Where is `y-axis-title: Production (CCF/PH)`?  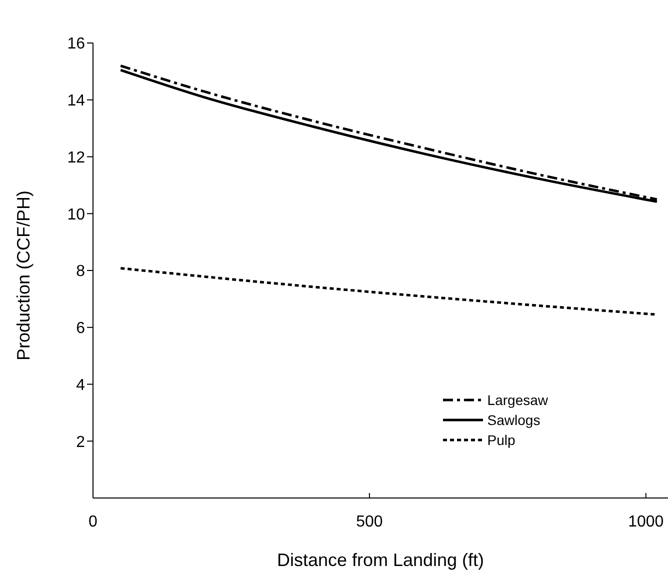
y-axis-title: Production (CCF/PH) is located at coordinates (23, 275).